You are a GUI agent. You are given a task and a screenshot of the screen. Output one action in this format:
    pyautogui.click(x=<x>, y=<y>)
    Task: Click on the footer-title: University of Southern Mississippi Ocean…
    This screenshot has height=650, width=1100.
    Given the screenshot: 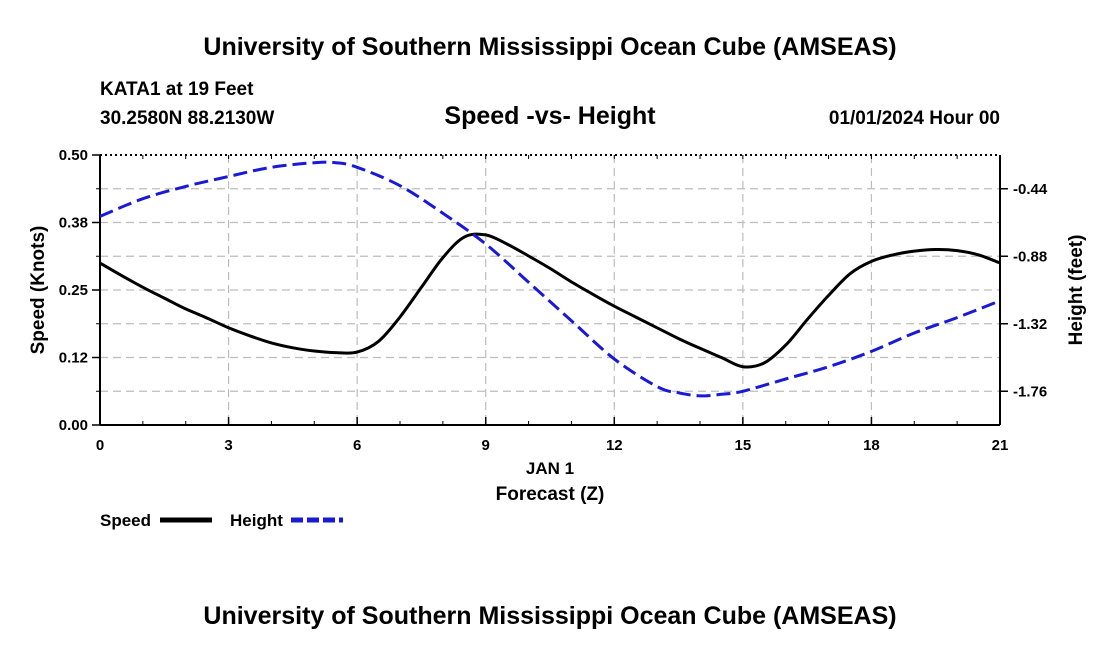 What is the action you would take?
    pyautogui.click(x=549, y=616)
    